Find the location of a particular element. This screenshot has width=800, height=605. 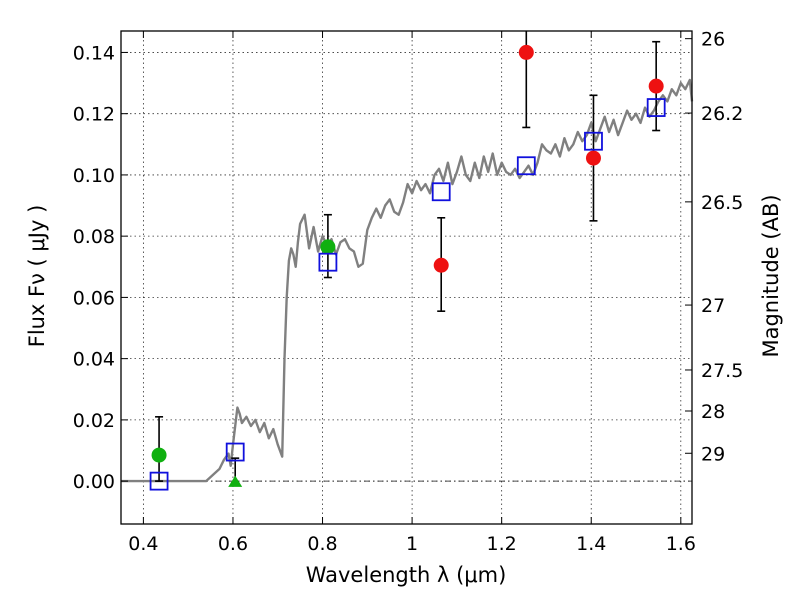

y-axis-label: Flux Fν ( μJy ) is located at coordinates (37, 276).